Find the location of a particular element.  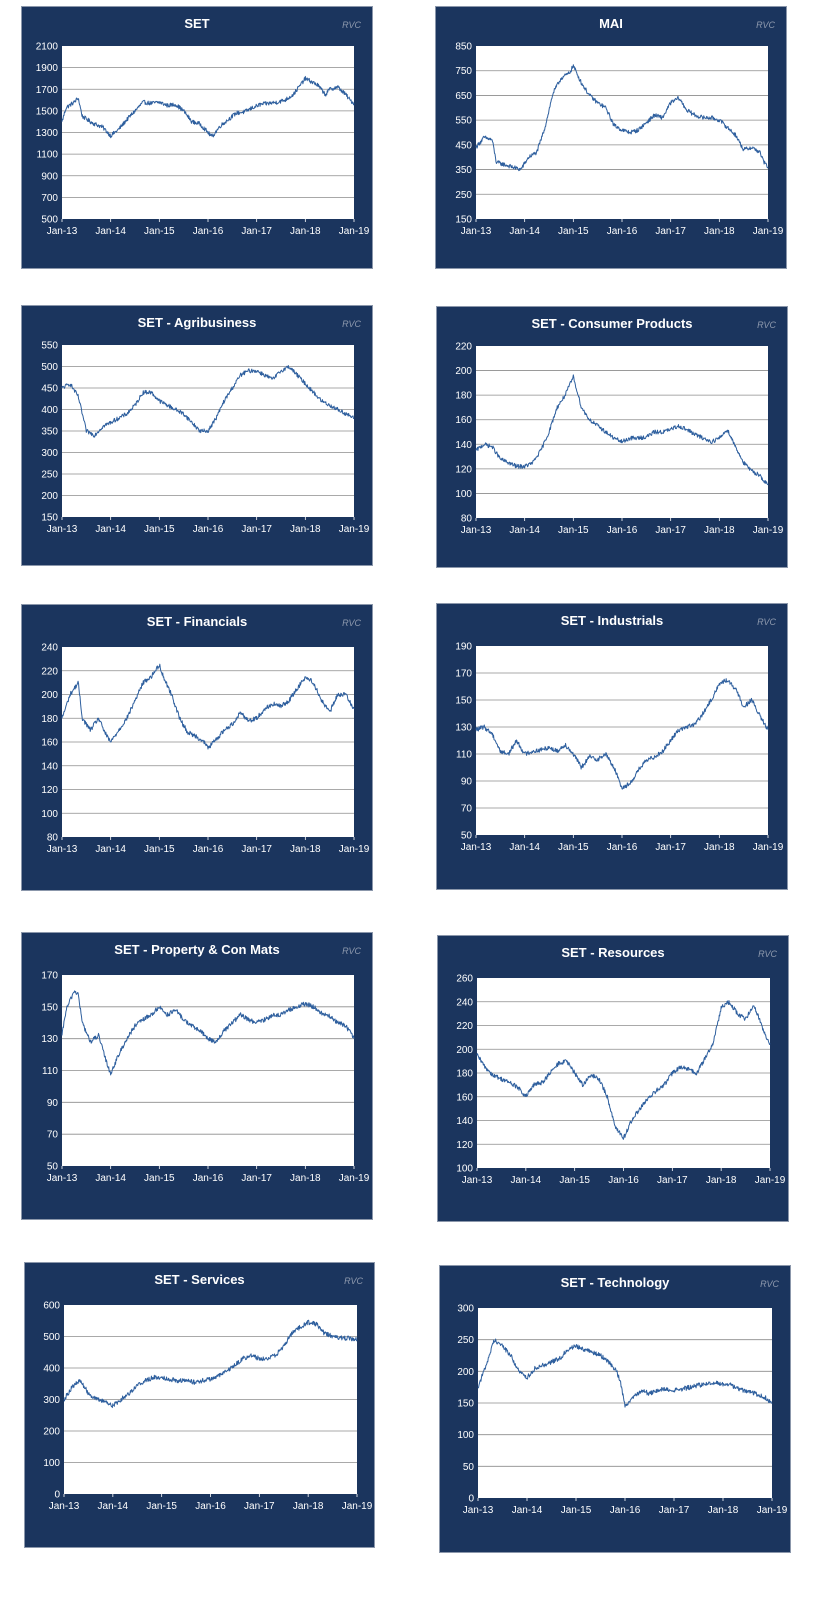

y-tick-label: 190 is located at coordinates (463, 647).